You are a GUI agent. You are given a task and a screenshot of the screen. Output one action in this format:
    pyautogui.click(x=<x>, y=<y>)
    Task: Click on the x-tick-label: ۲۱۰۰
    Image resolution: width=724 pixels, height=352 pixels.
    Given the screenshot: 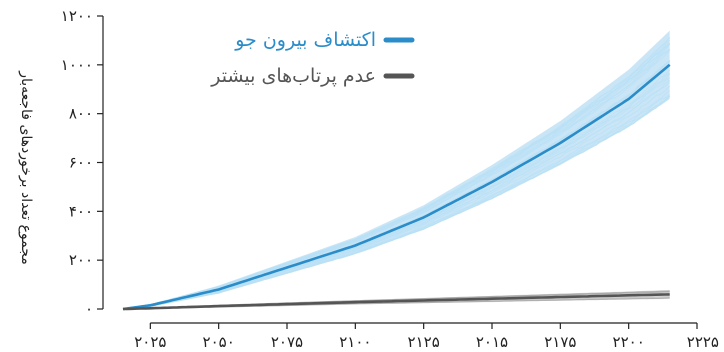 What is the action you would take?
    pyautogui.click(x=355, y=342)
    